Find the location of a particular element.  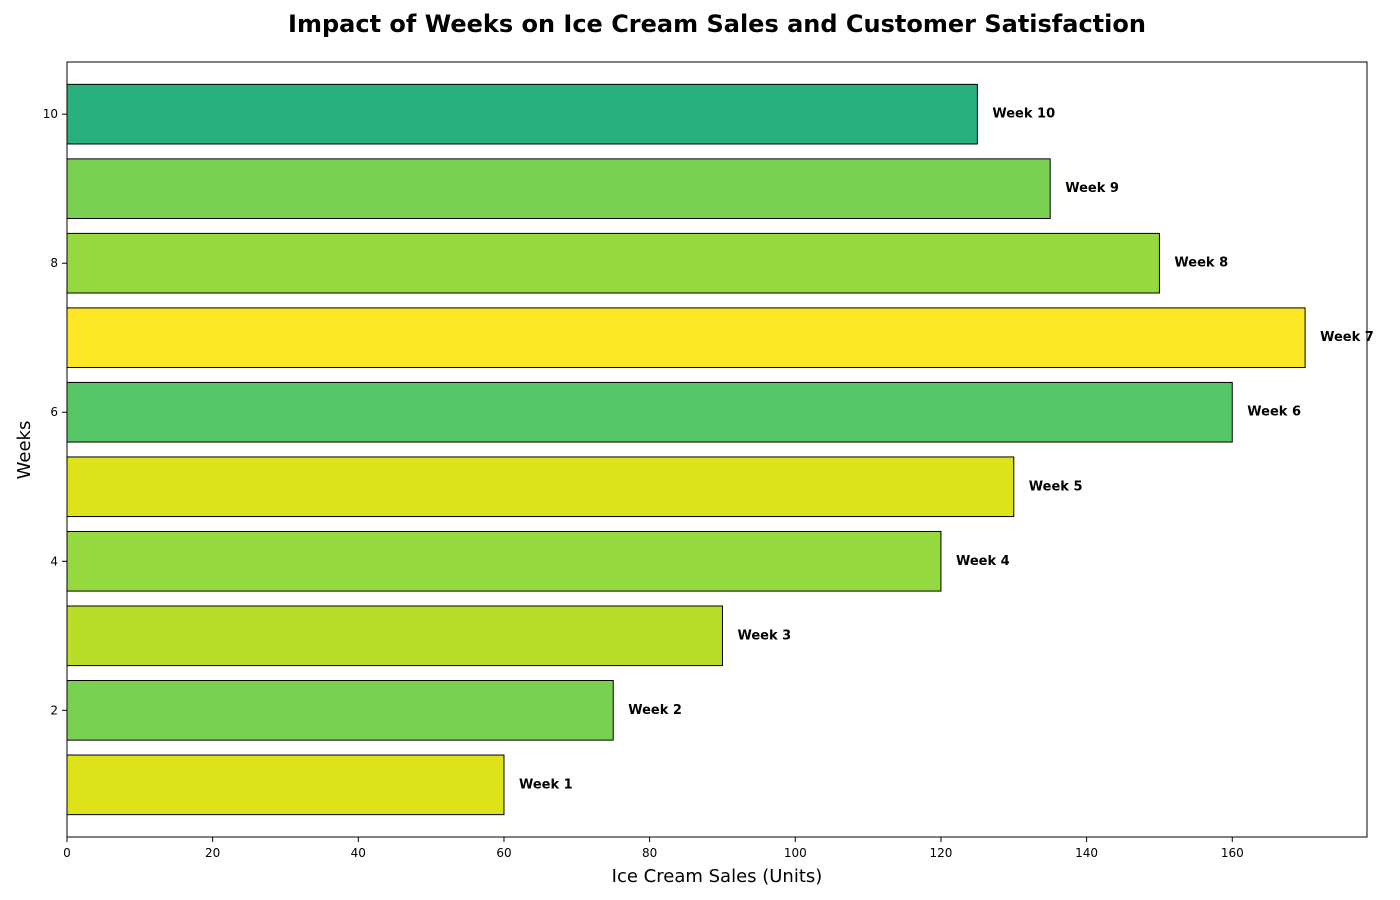

data-label-week-2: Week 2 is located at coordinates (655, 710).